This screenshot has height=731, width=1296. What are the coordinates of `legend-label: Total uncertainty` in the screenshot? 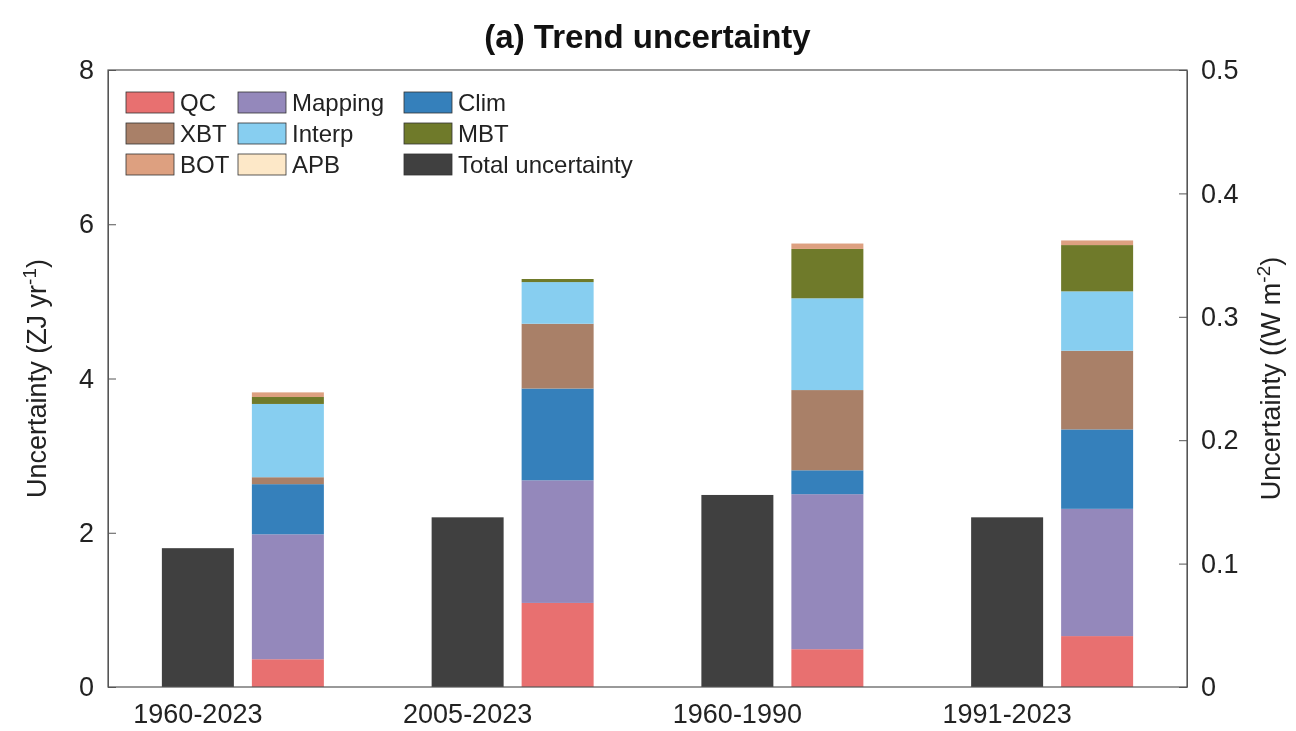 It's located at (545, 164).